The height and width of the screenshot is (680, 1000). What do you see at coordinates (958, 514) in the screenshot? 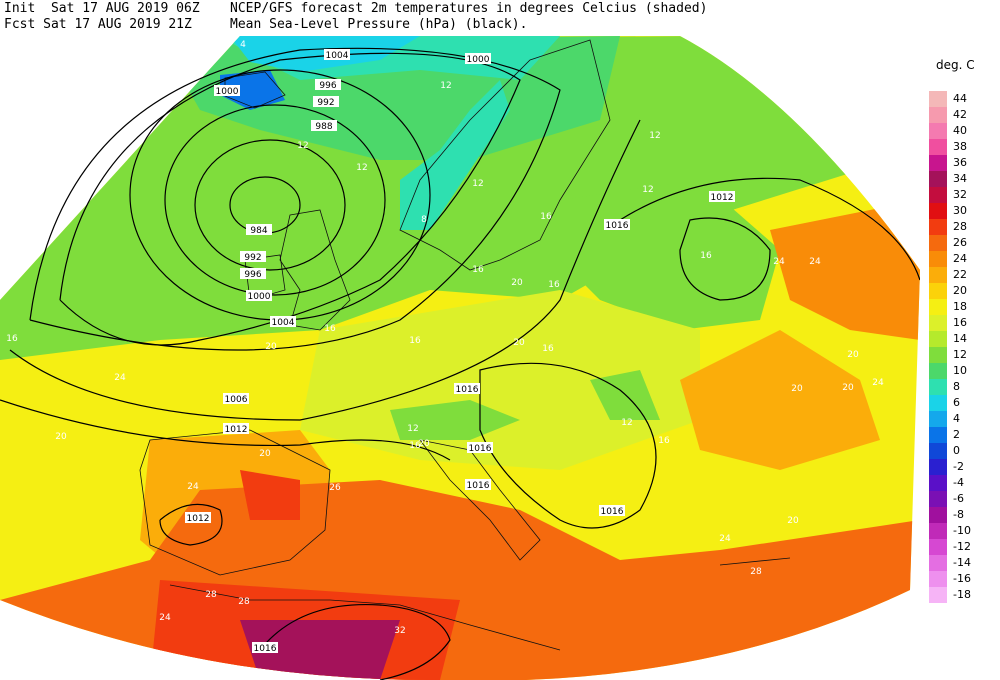
I see `legend-level-label: -8` at bounding box center [958, 514].